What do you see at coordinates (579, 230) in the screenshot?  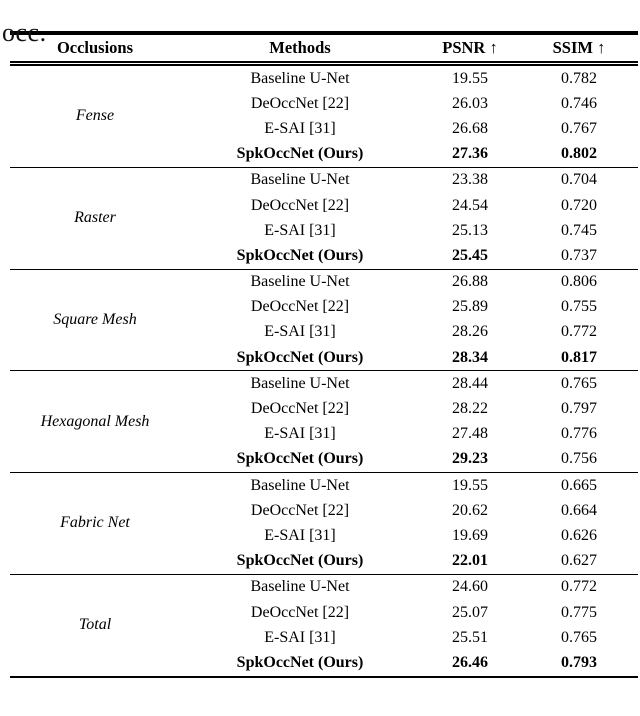 I see `ssim-cell: 0.745` at bounding box center [579, 230].